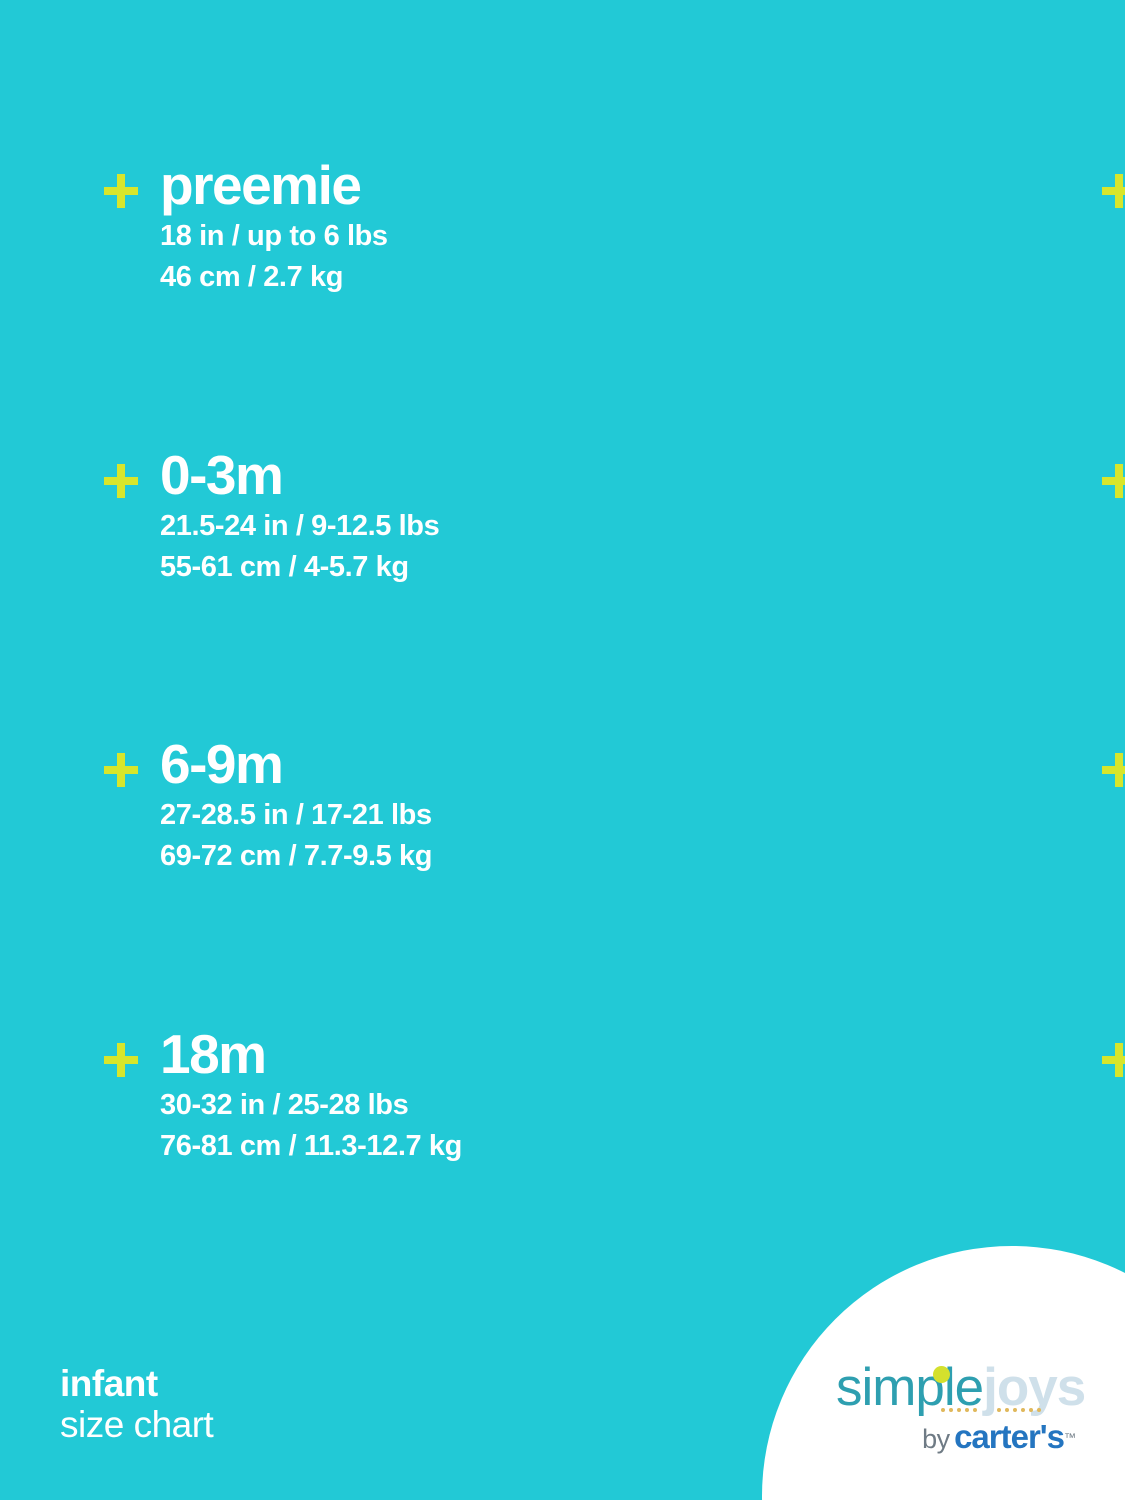  I want to click on size-measurement-imperial: 18 in / up to 6 lbs, so click(274, 236).